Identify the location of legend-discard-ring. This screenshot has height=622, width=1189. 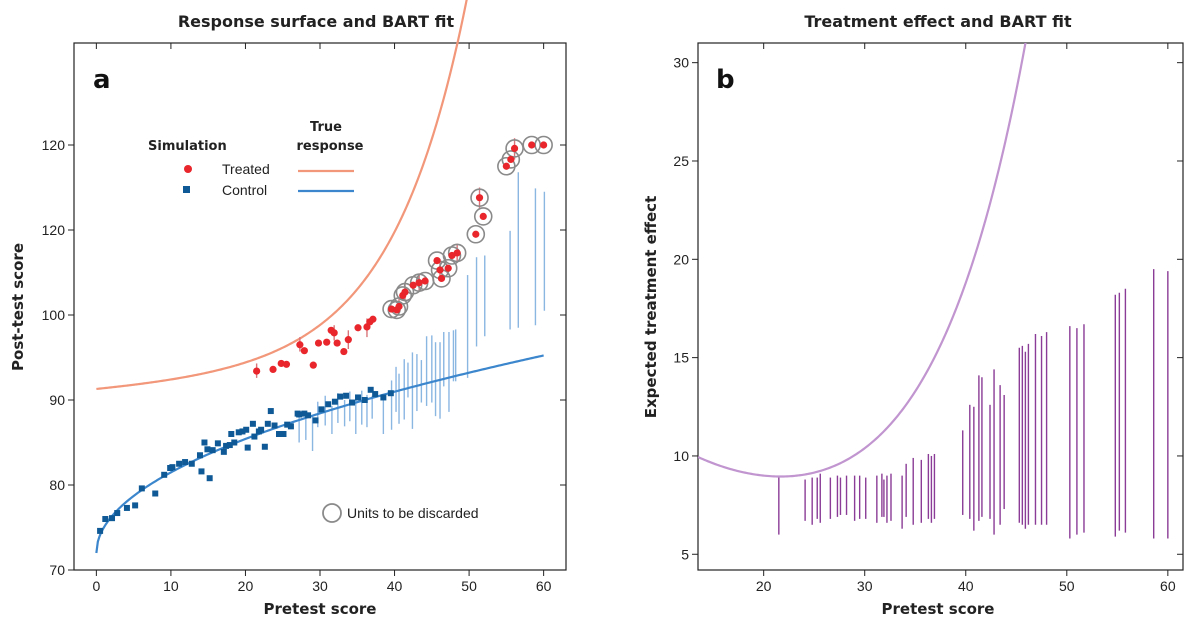
(332, 513).